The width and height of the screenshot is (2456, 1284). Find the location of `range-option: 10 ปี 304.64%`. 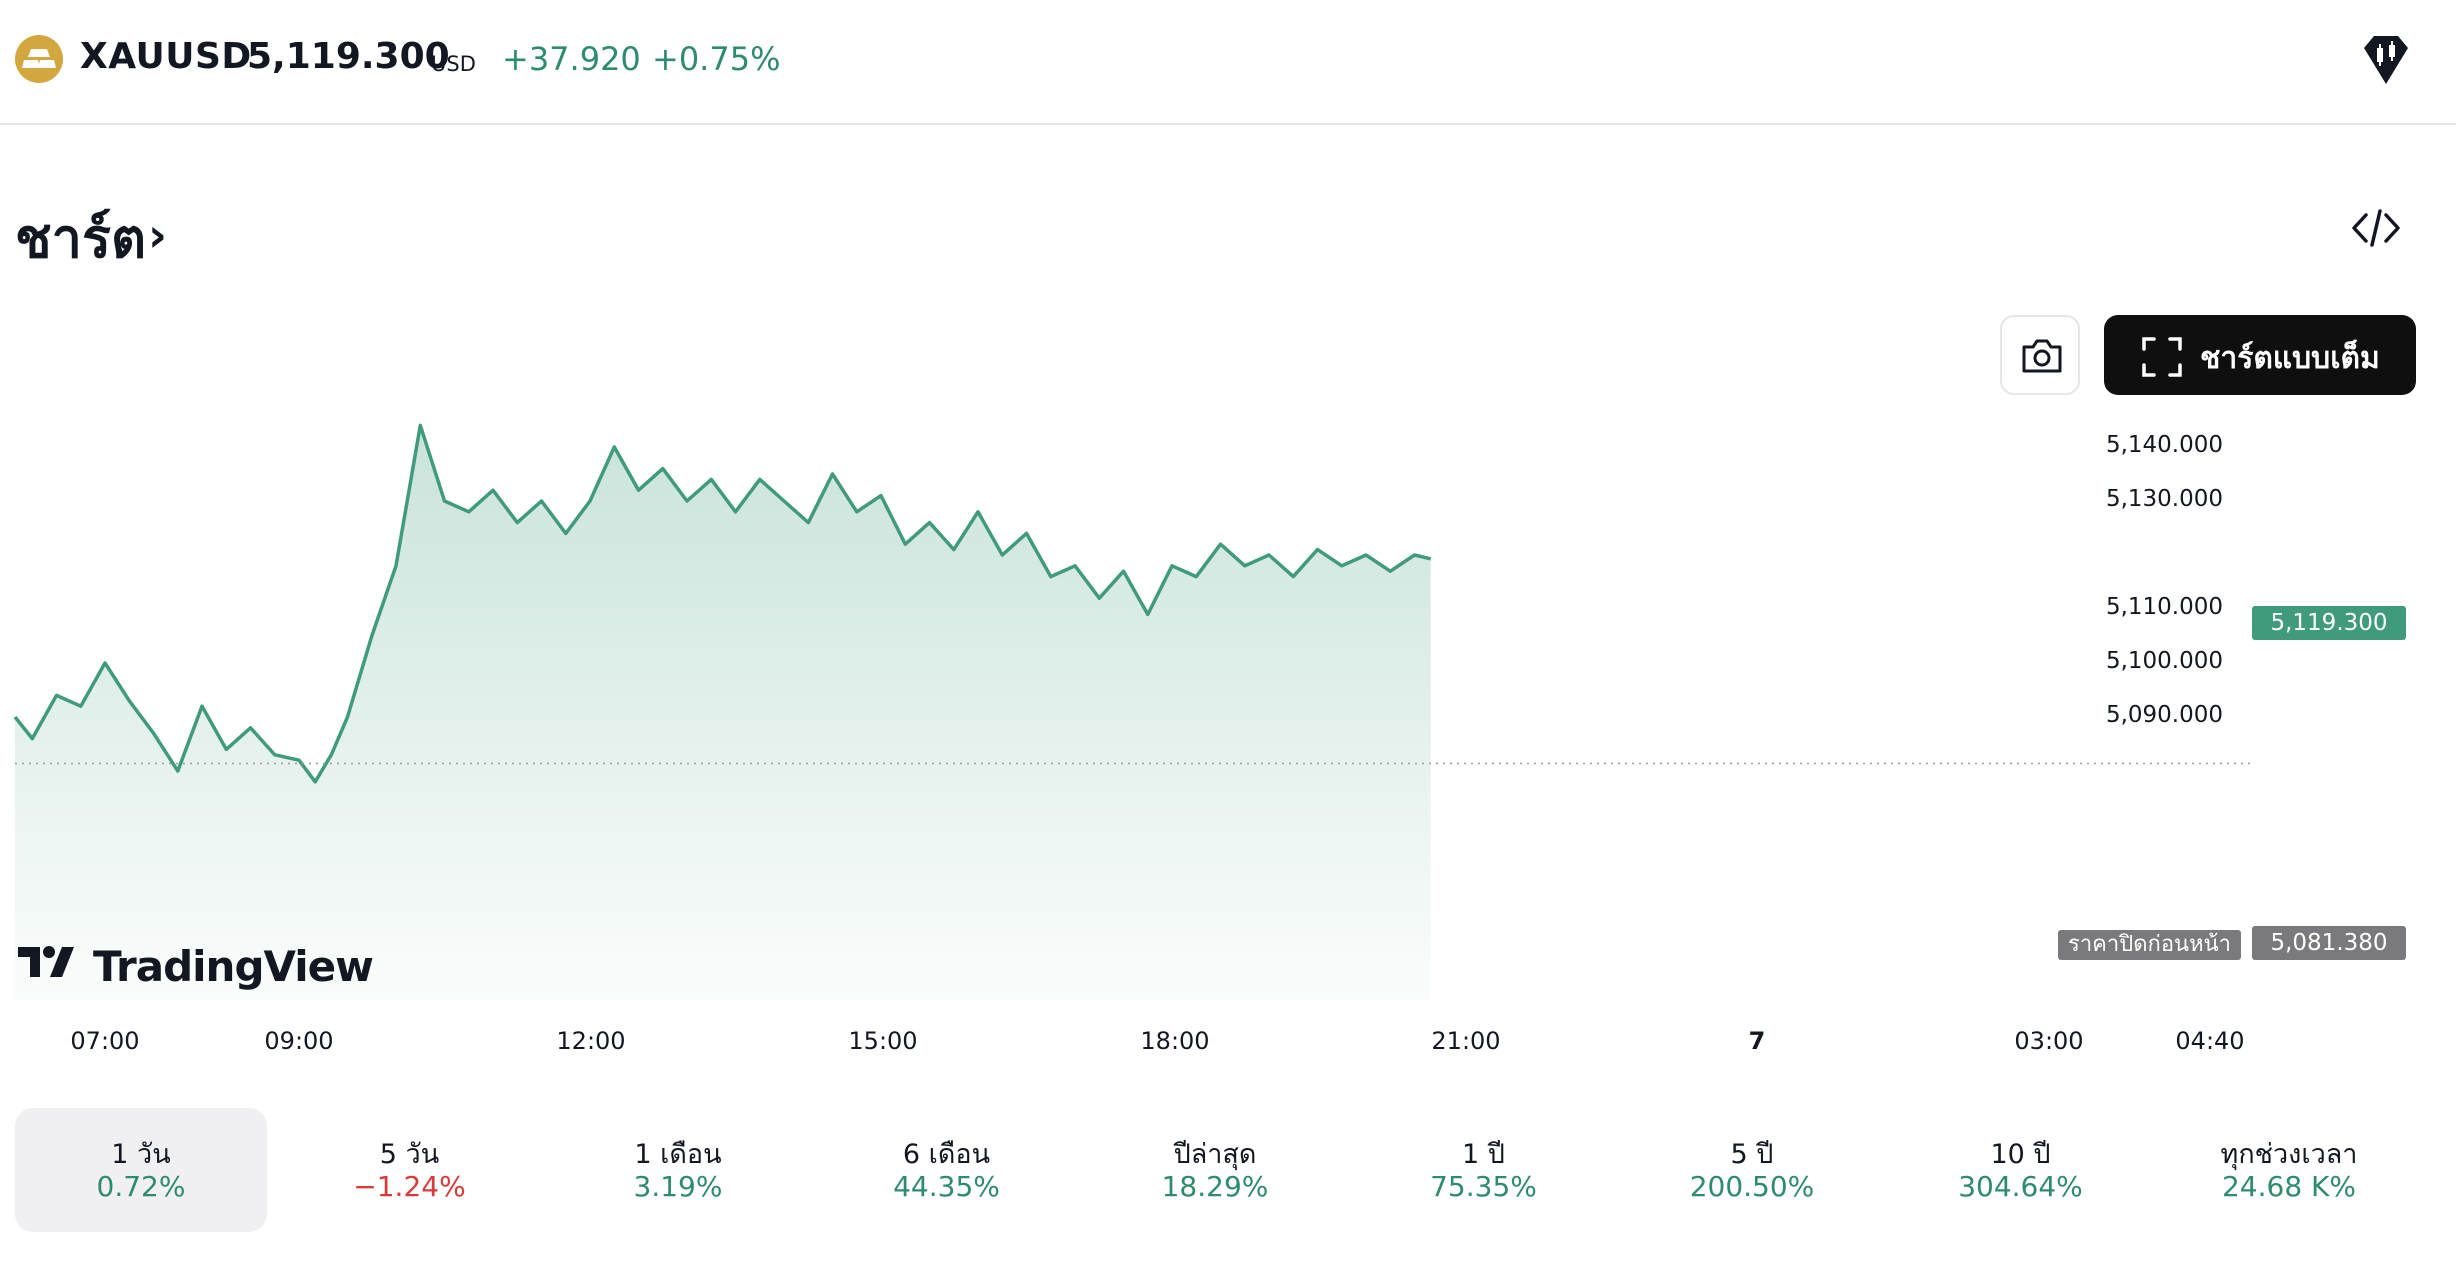

range-option: 10 ปี 304.64% is located at coordinates (2021, 1170).